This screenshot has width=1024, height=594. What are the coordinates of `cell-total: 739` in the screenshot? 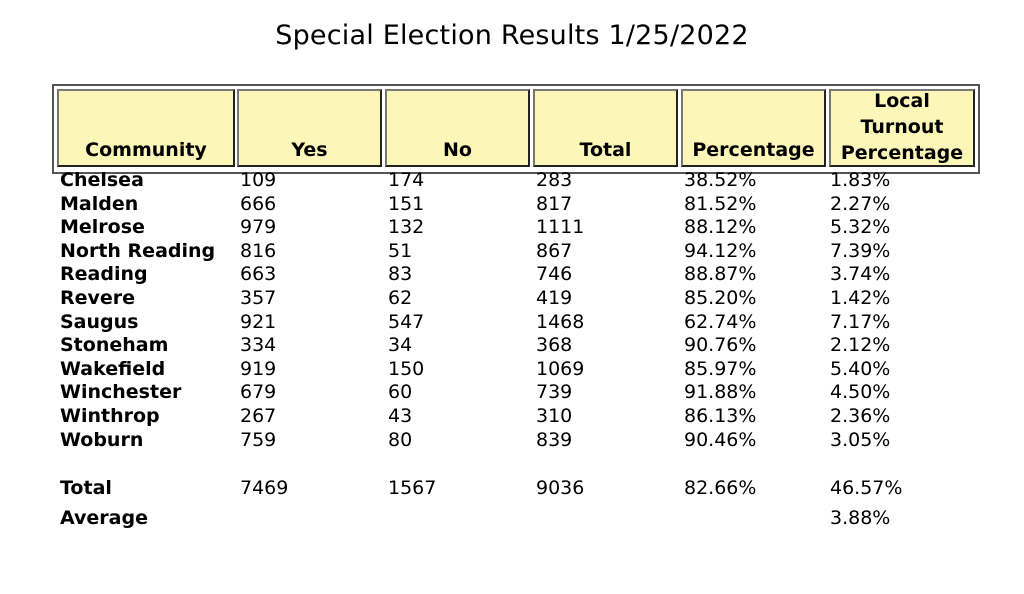 It's located at (554, 392).